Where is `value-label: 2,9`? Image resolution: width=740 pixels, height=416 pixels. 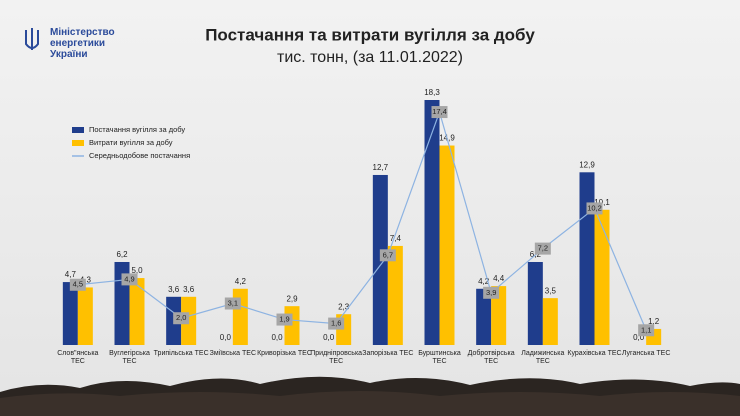
value-label: 2,9 is located at coordinates (292, 298).